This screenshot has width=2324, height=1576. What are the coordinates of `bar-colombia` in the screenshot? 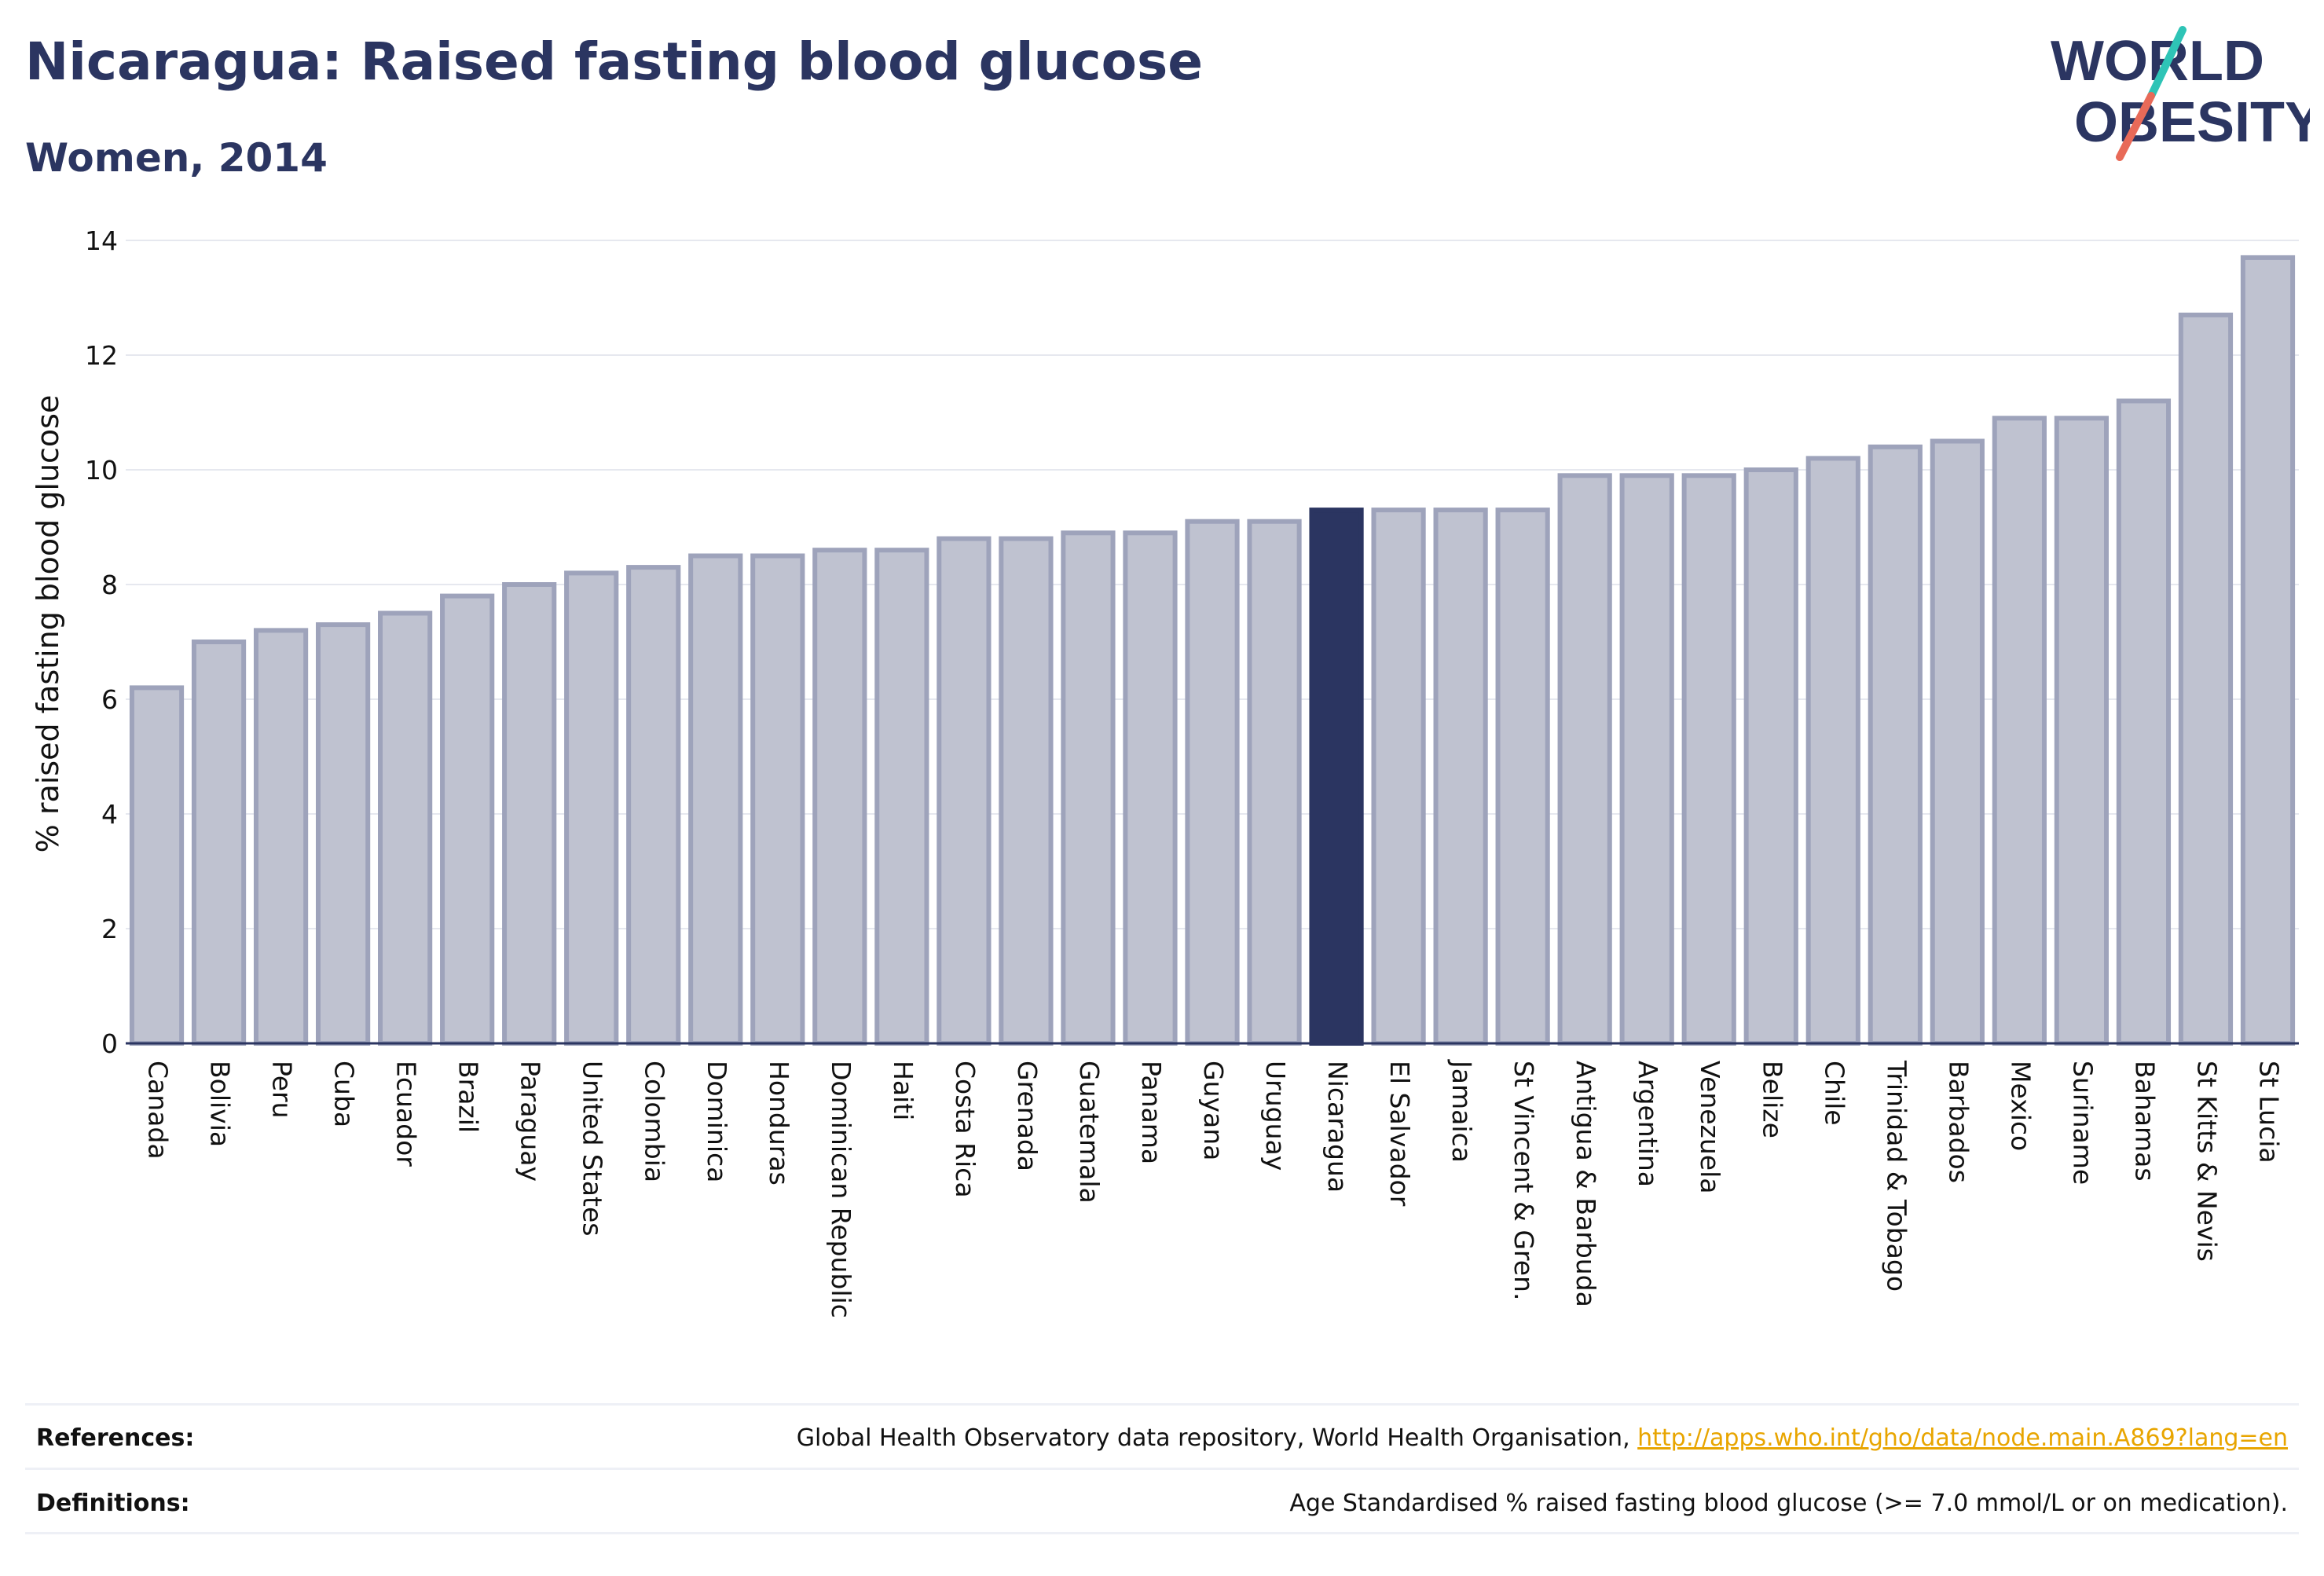 It's located at (653, 805).